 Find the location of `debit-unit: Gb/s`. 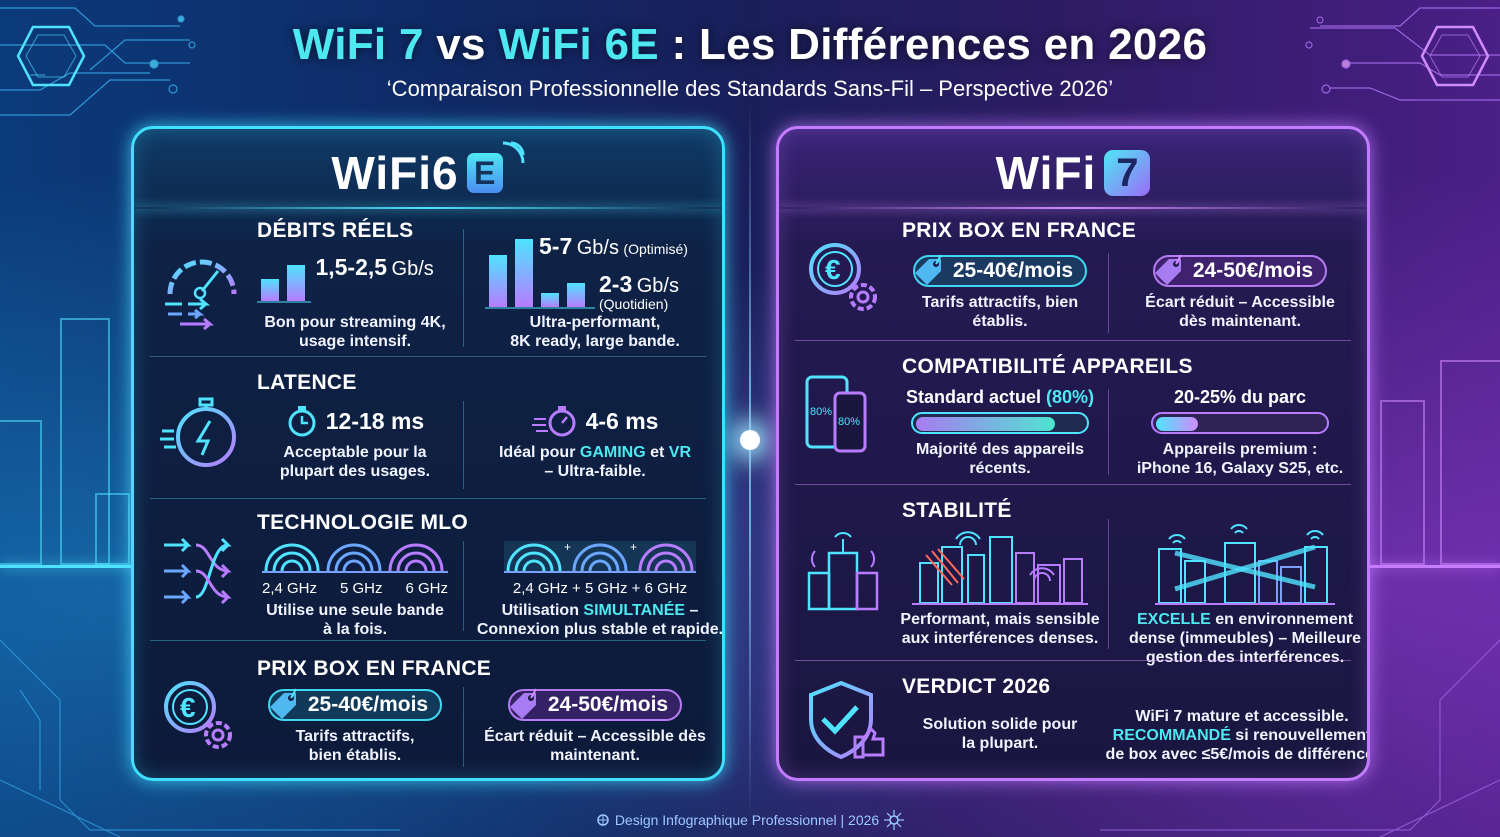

debit-unit: Gb/s is located at coordinates (657, 286).